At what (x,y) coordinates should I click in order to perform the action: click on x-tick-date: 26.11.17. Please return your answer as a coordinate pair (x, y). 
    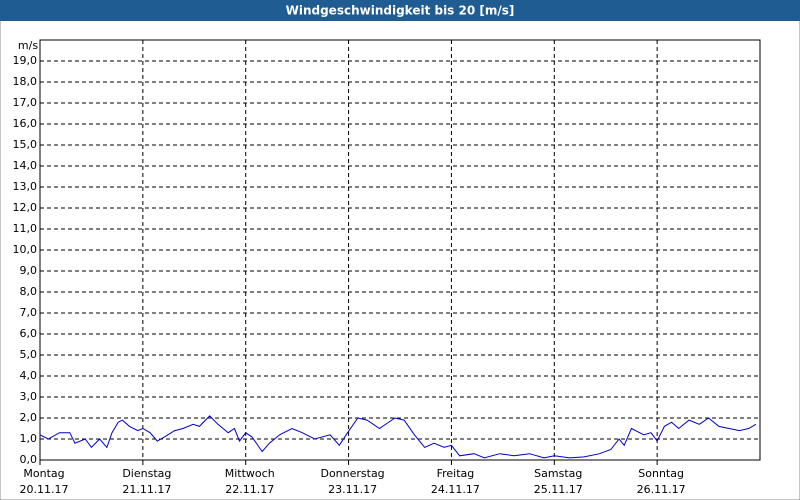
    Looking at the image, I should click on (661, 489).